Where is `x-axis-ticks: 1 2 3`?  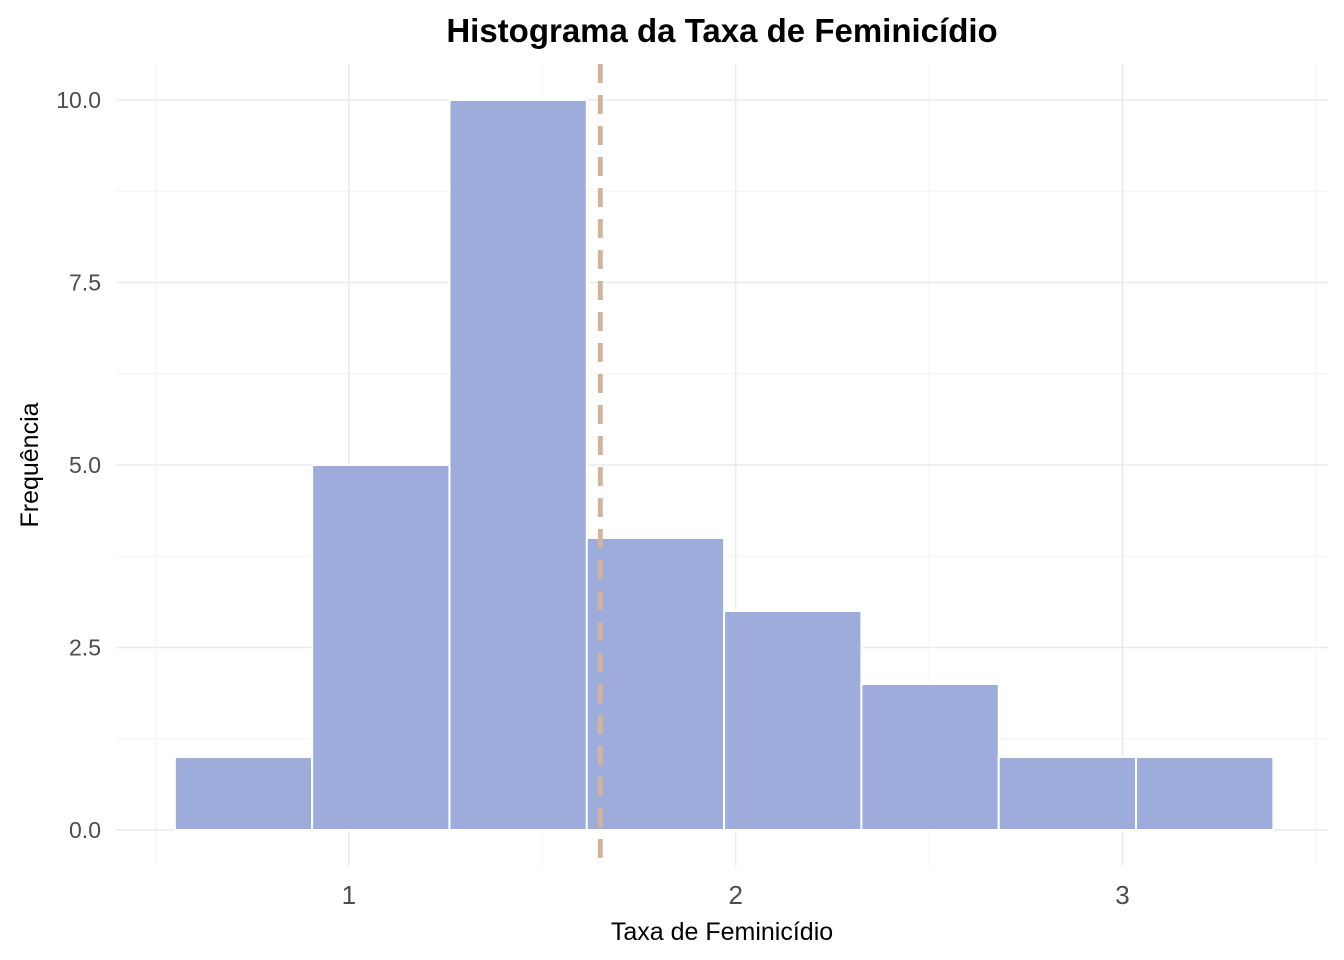
x-axis-ticks: 1 2 3 is located at coordinates (736, 895).